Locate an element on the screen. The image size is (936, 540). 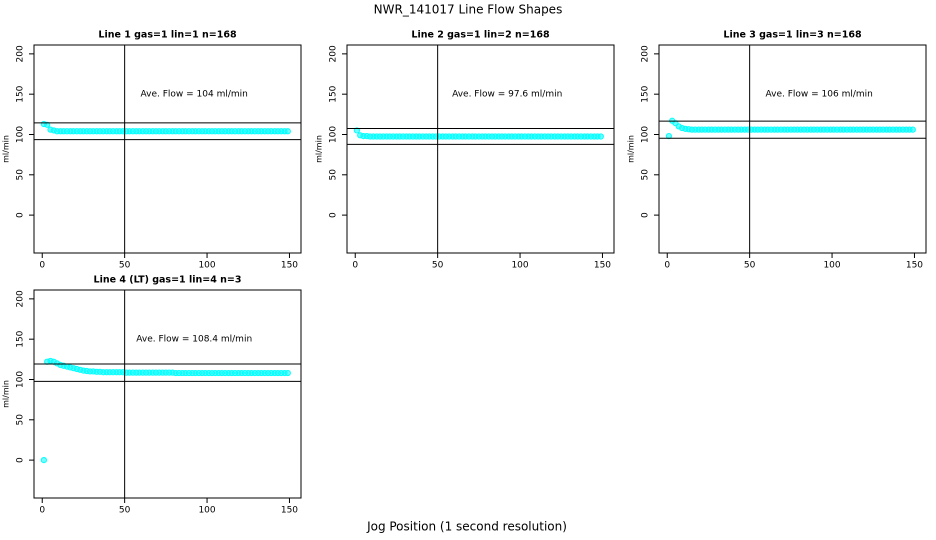
annotation: Ave. Flow = 108.4 ml/min is located at coordinates (194, 340).